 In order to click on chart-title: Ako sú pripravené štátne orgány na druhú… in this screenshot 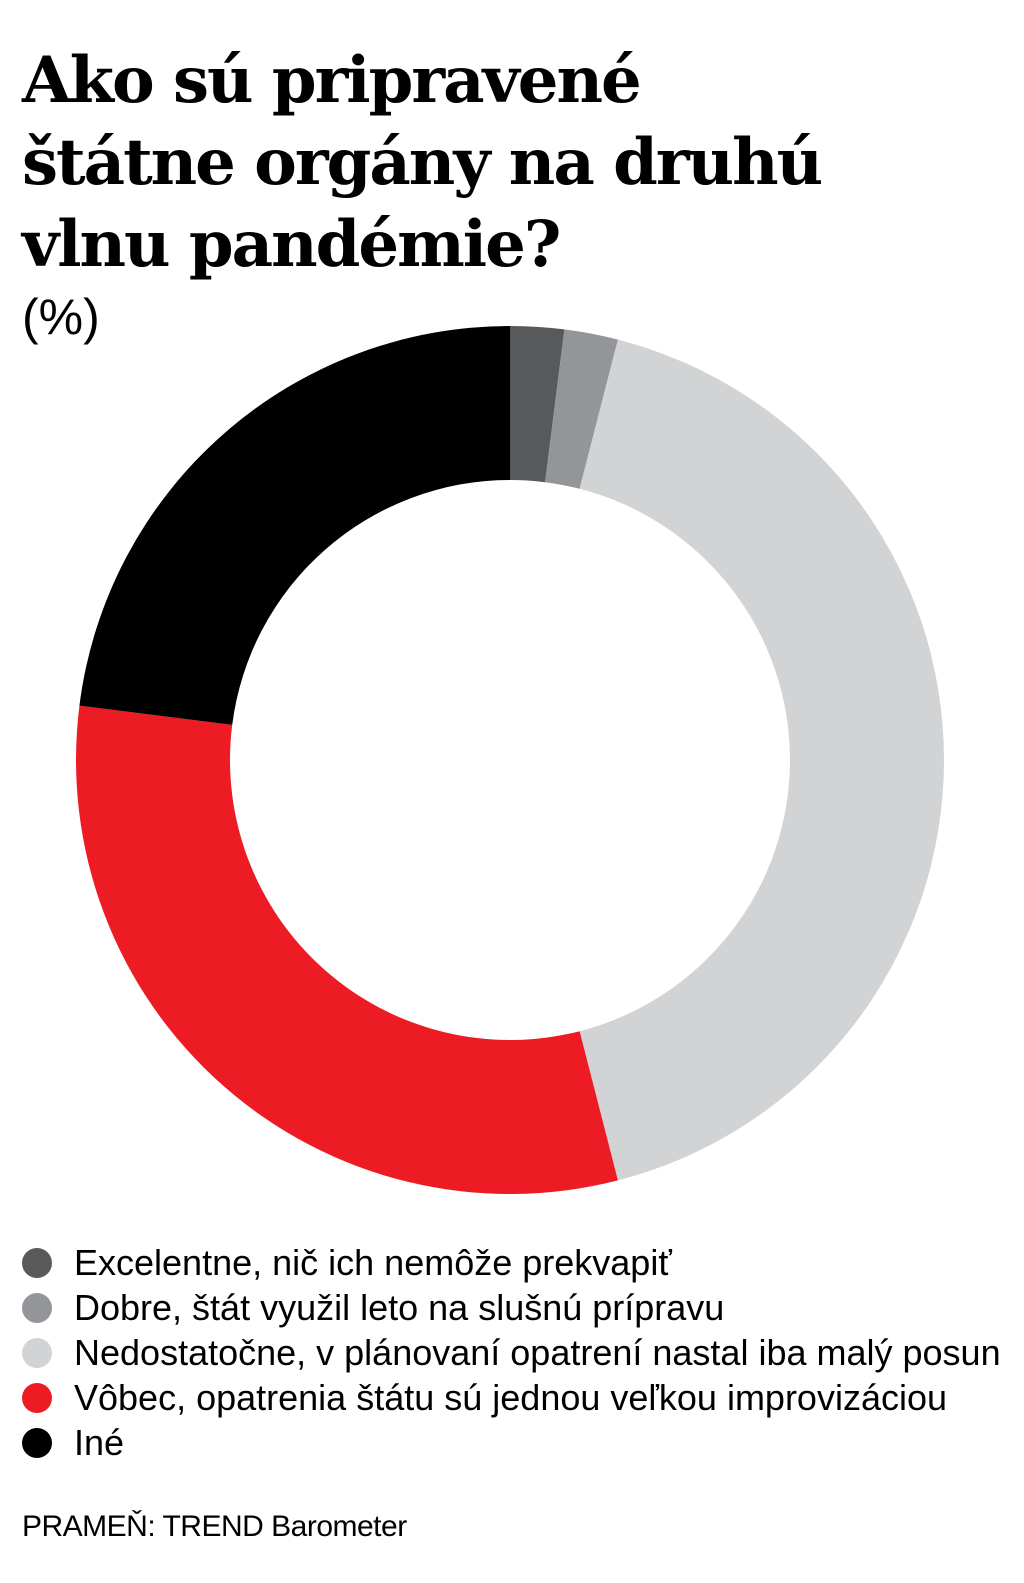, I will do `click(512, 163)`.